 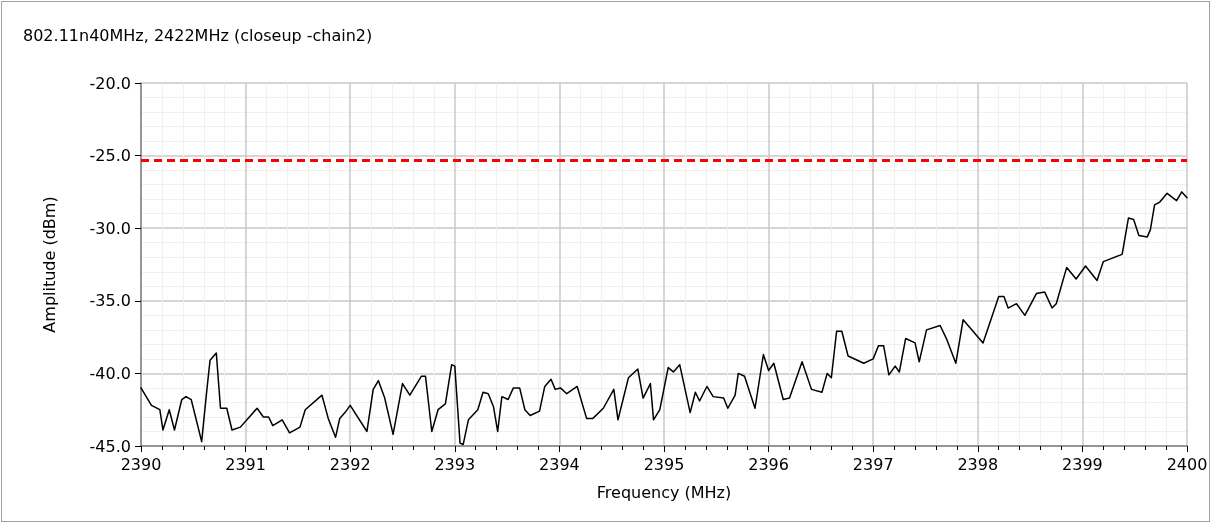 I want to click on y-tick-label: -25.0, so click(x=110, y=156).